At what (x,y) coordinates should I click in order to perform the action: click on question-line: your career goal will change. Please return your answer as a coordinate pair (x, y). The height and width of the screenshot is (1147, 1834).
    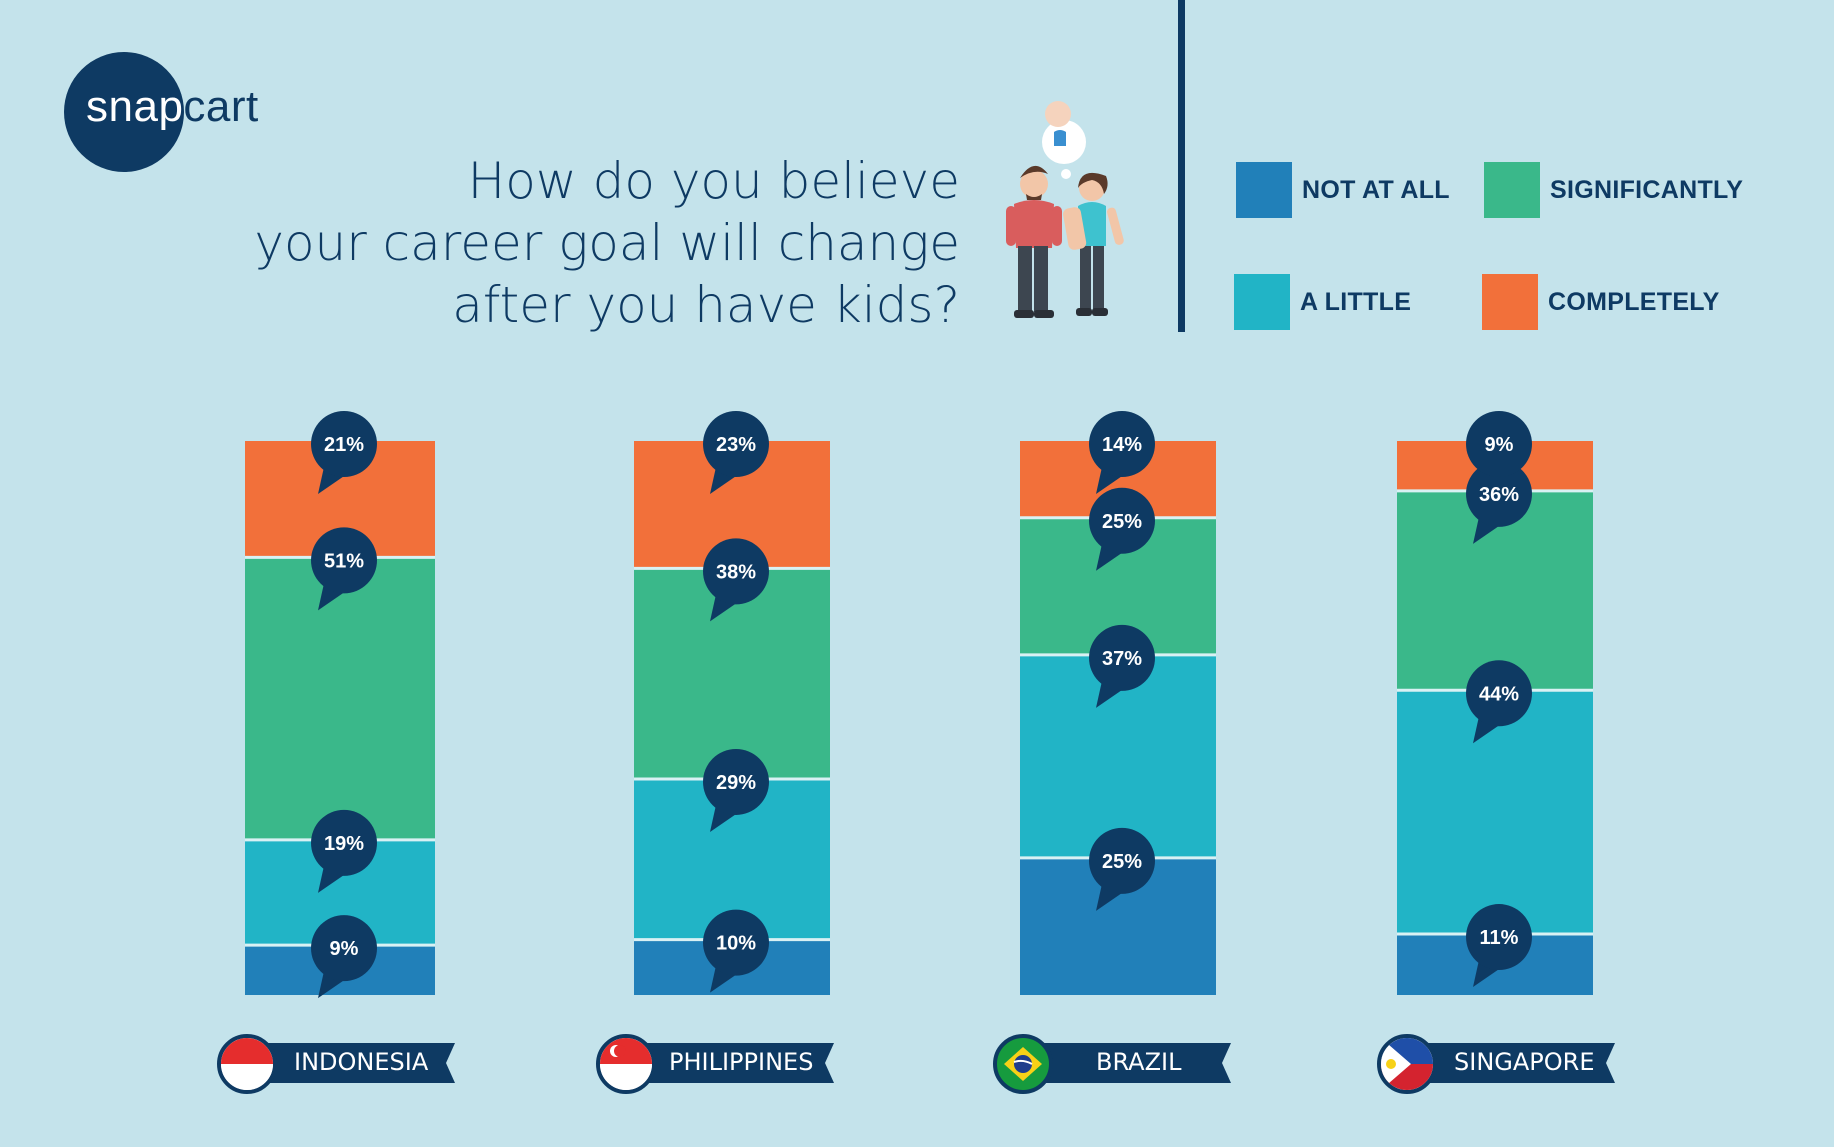
    Looking at the image, I should click on (607, 243).